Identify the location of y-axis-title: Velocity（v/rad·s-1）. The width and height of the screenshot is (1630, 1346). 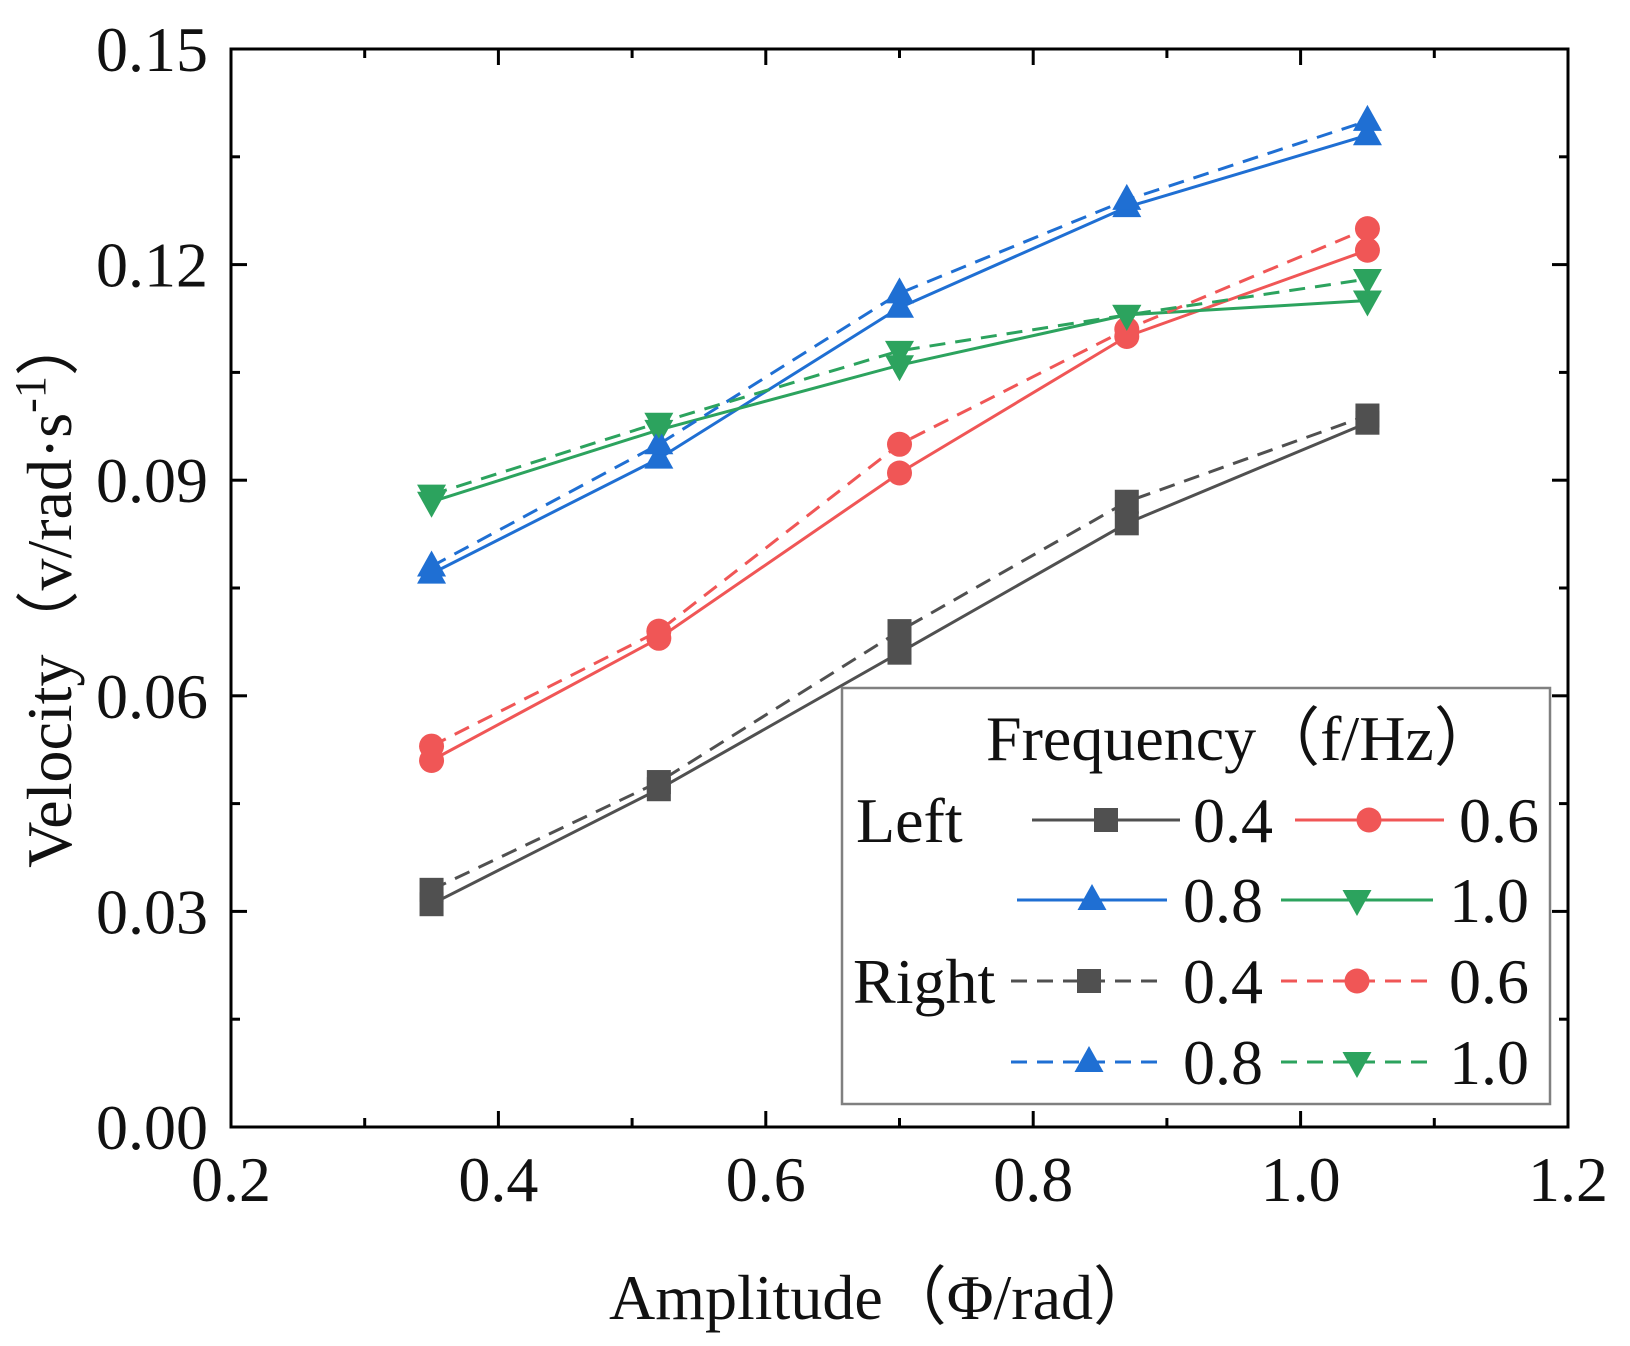
(45, 590).